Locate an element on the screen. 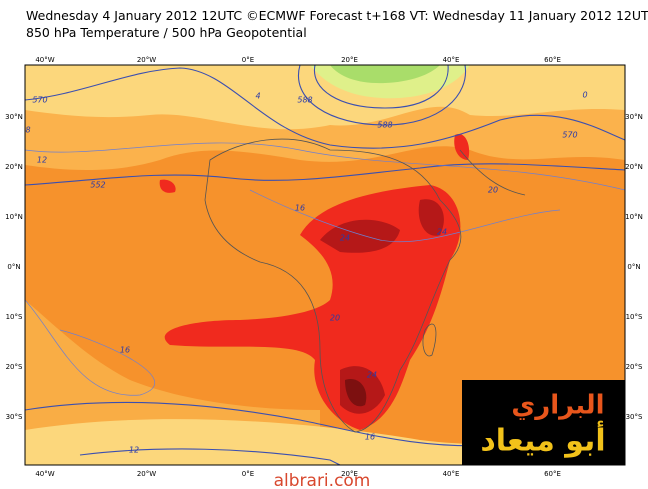 This screenshot has height=489, width=648. logo-text: البراري is located at coordinates (557, 406).